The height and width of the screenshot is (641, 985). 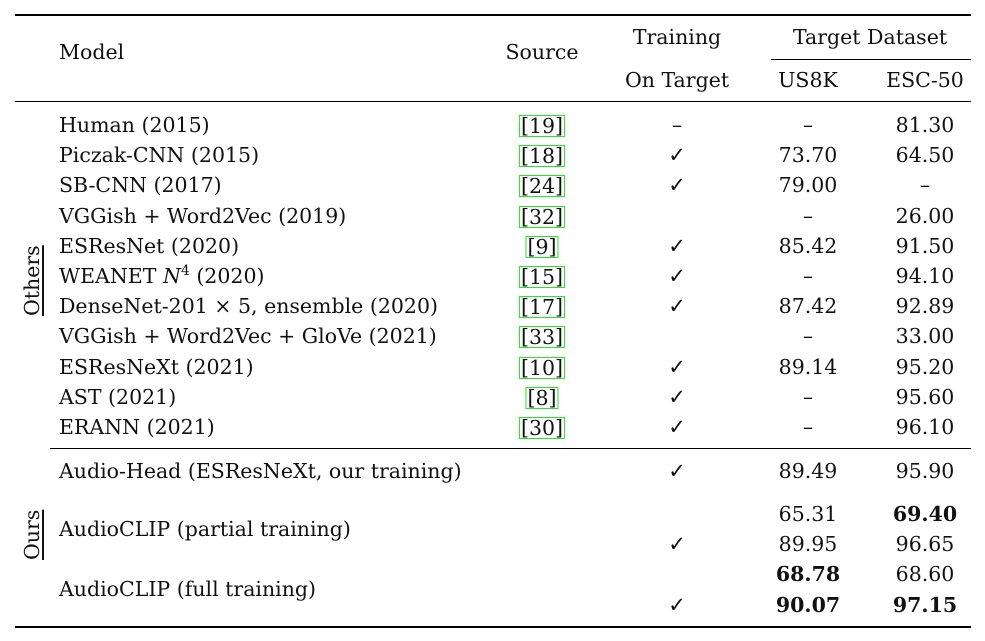 What do you see at coordinates (137, 427) in the screenshot?
I see `model-name: ERANN (2021)` at bounding box center [137, 427].